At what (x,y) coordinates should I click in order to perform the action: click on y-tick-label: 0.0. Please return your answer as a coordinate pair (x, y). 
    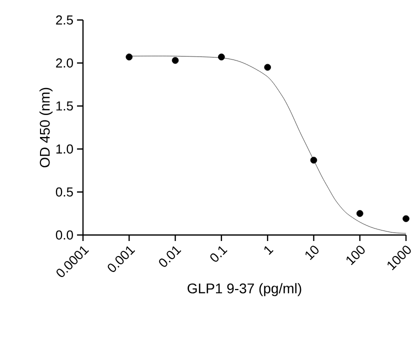
    Looking at the image, I should click on (64, 235).